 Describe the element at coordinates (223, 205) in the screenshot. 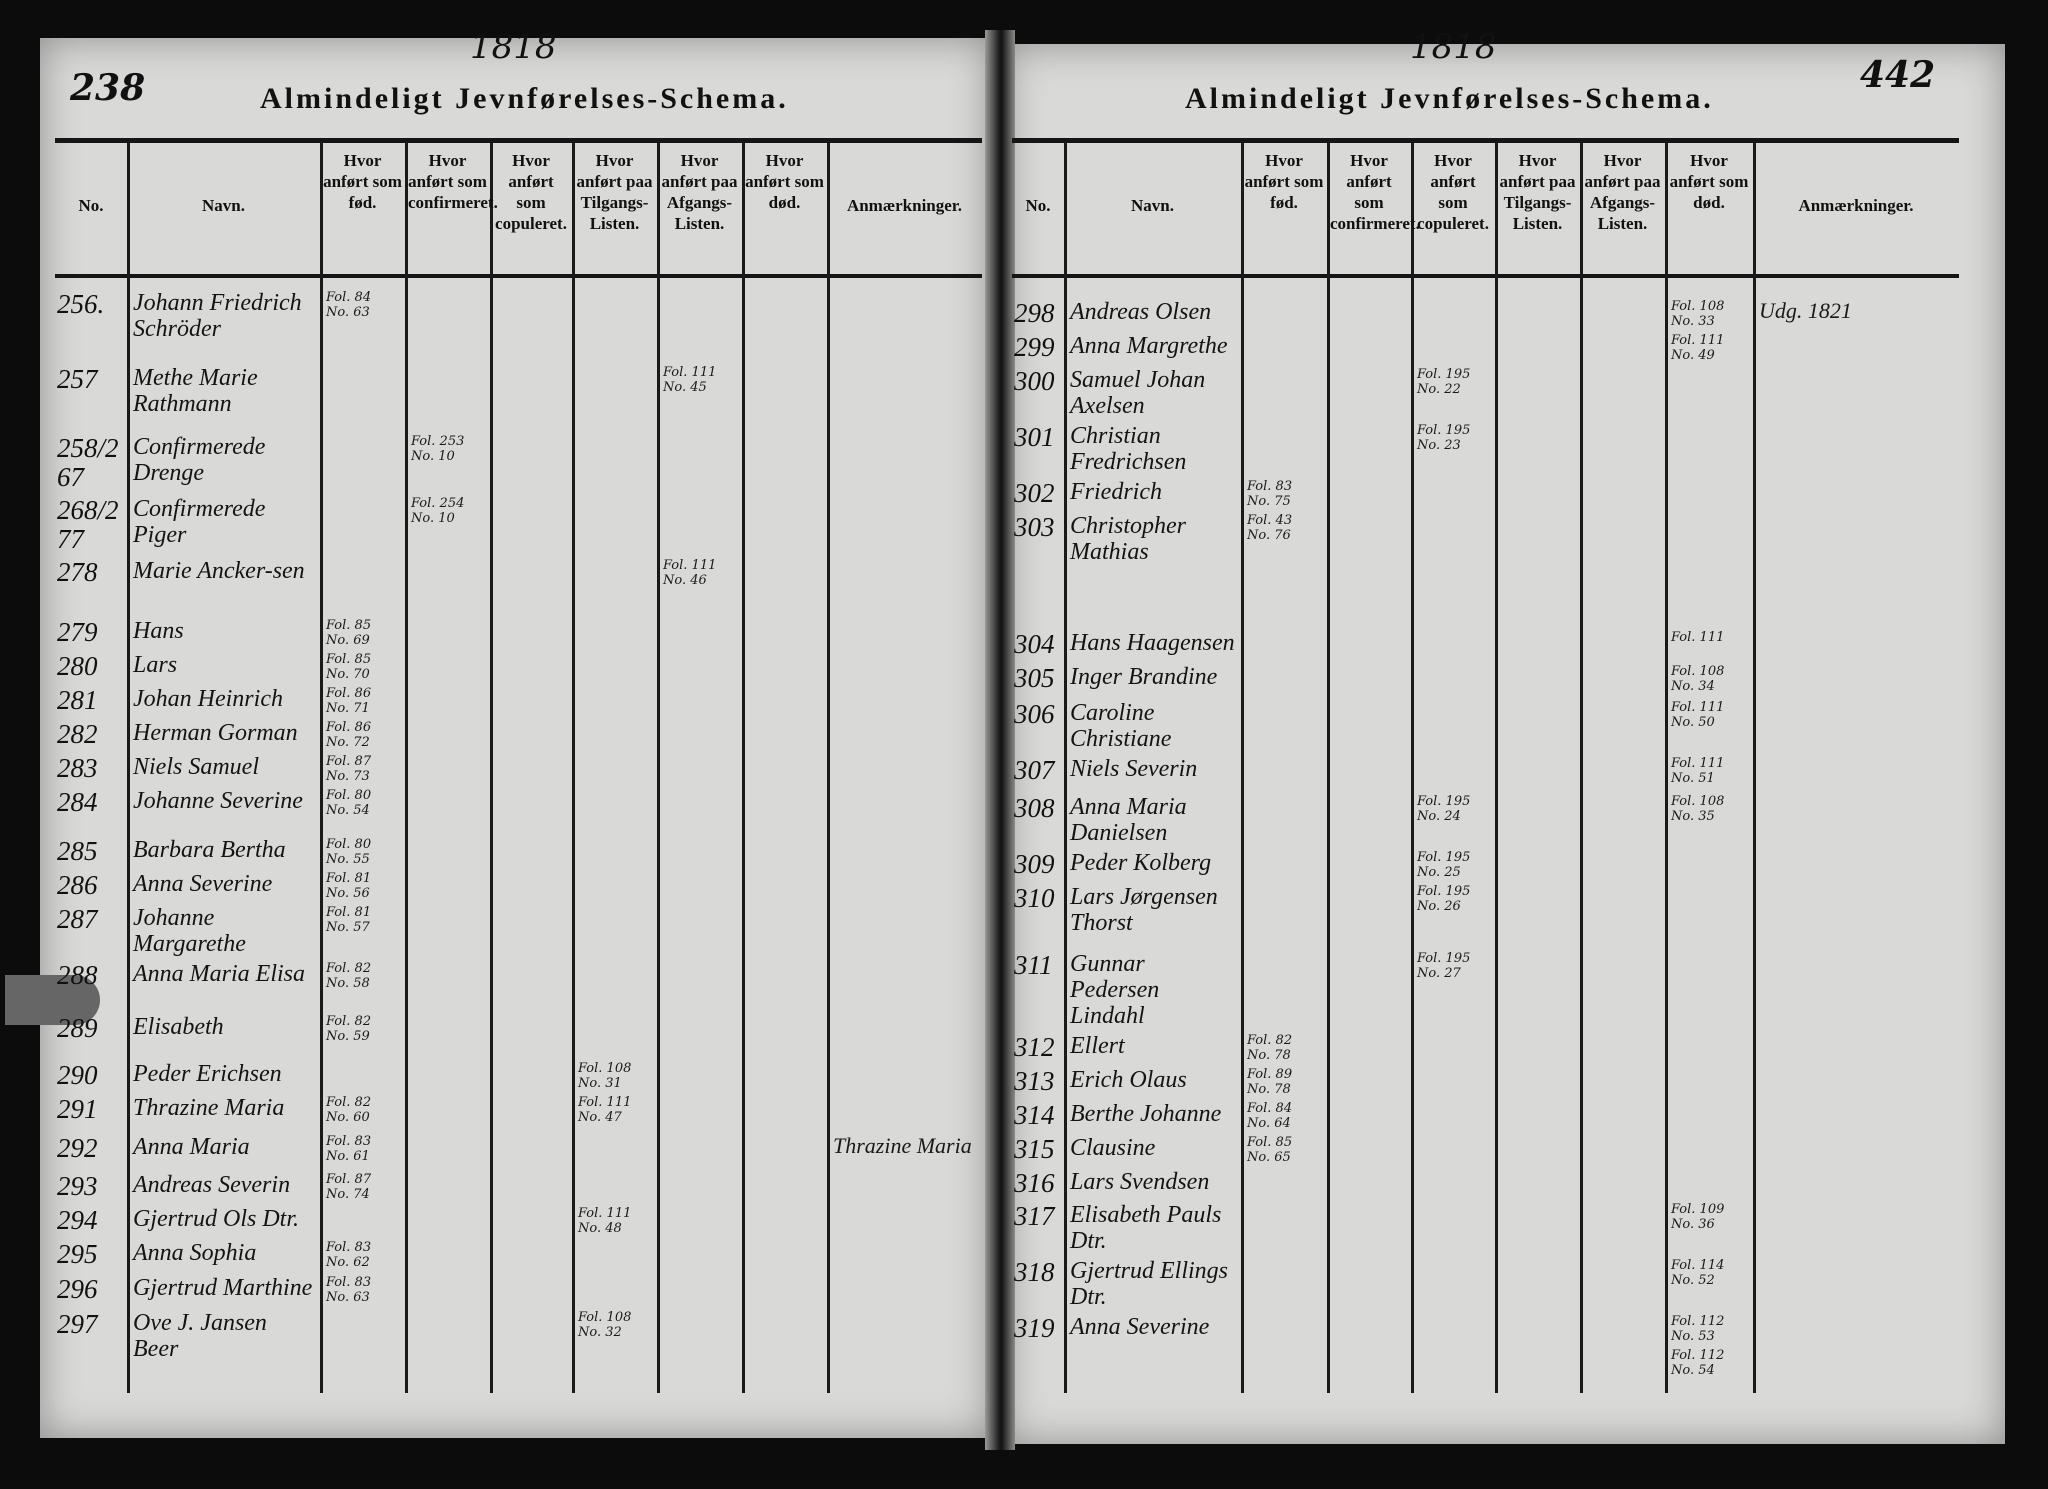

I see `left-column-header: Navn.` at that location.